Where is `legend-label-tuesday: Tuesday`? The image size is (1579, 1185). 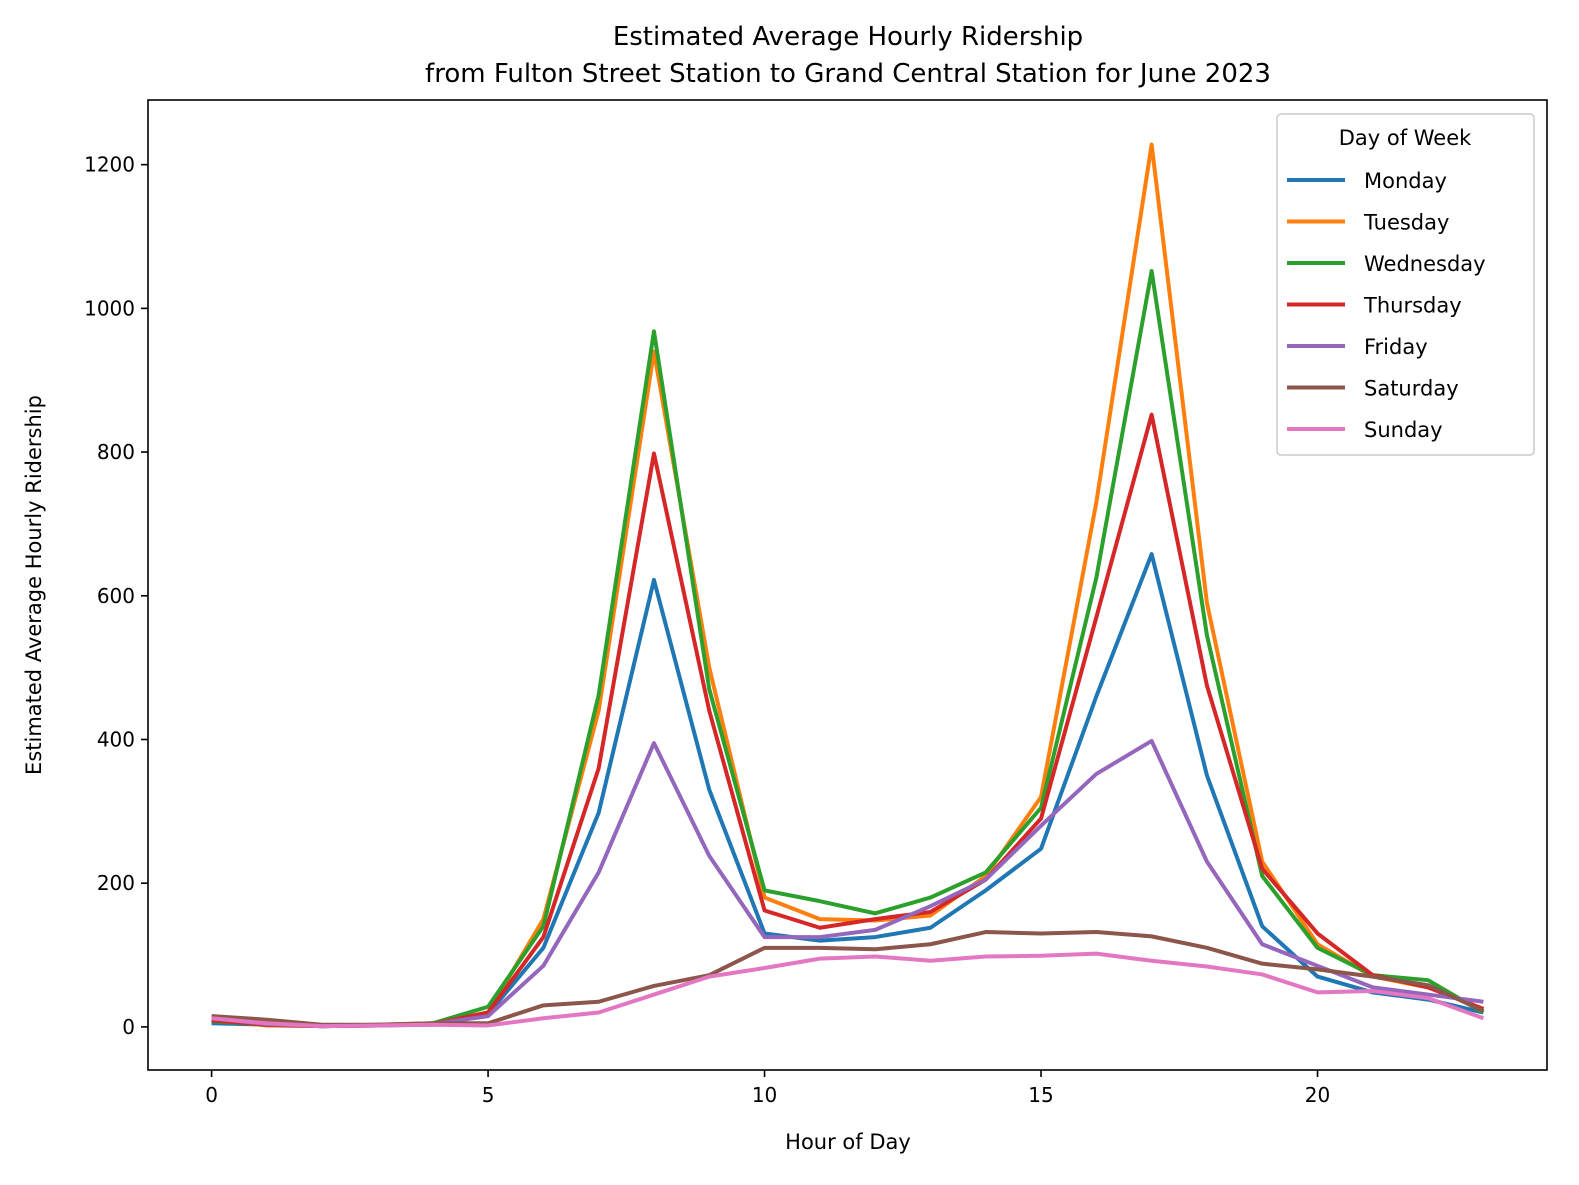 legend-label-tuesday: Tuesday is located at coordinates (1406, 223).